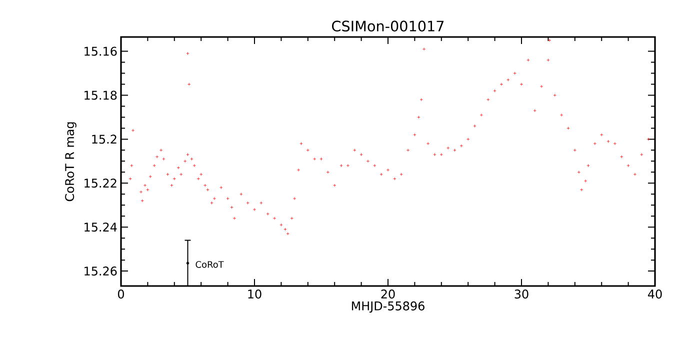  Describe the element at coordinates (121, 294) in the screenshot. I see `x-tick-label: 0` at that location.